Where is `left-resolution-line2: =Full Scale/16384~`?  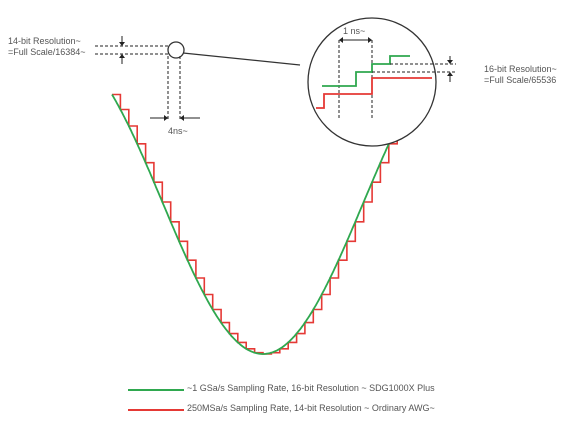
left-resolution-line2: =Full Scale/16384~ is located at coordinates (47, 52).